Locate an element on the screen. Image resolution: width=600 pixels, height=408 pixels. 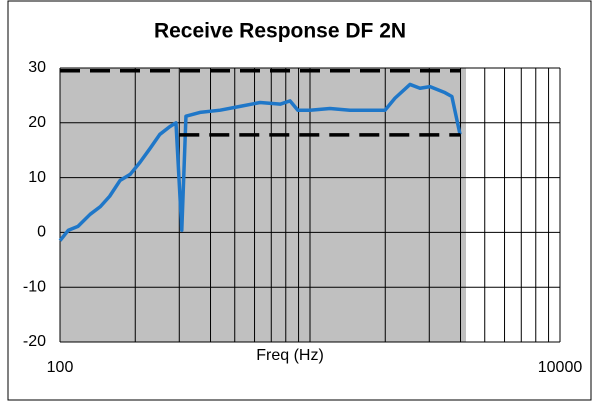
y-tick-label: 10 is located at coordinates (37, 177).